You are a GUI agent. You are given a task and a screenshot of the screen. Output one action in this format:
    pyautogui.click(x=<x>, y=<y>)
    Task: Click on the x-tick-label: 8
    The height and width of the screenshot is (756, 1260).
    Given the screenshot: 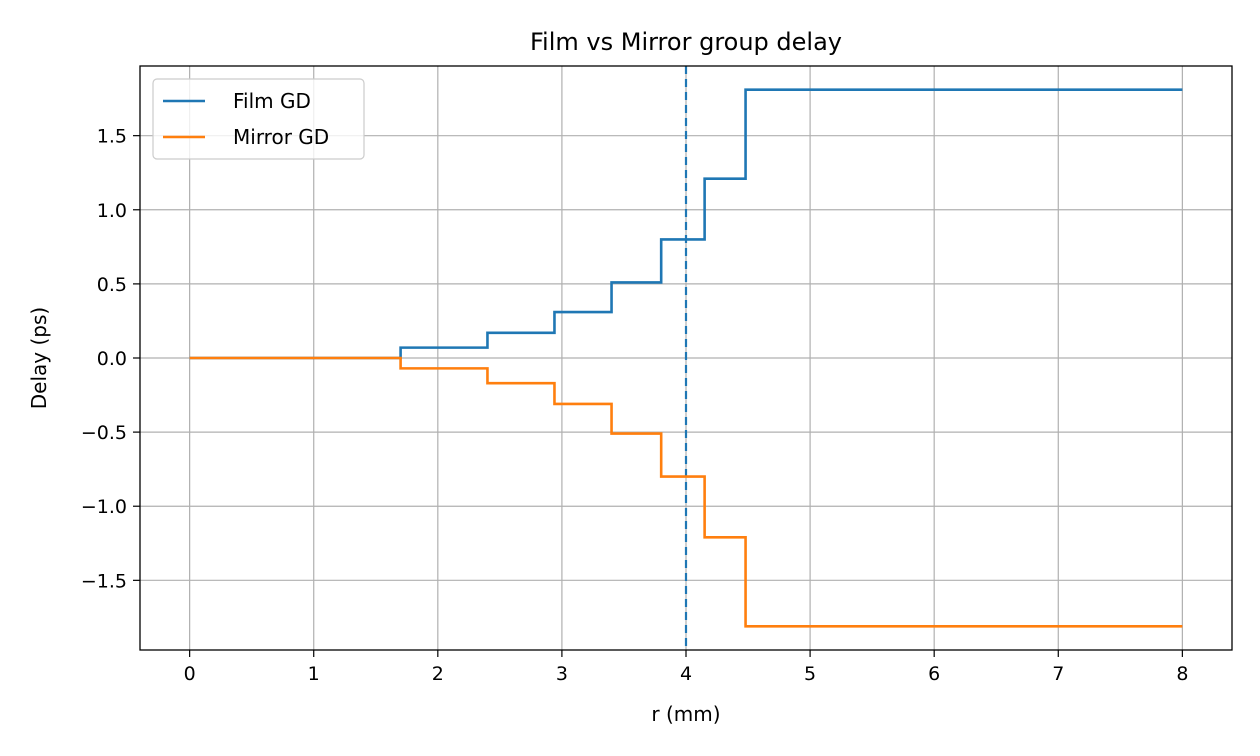 What is the action you would take?
    pyautogui.click(x=1182, y=674)
    